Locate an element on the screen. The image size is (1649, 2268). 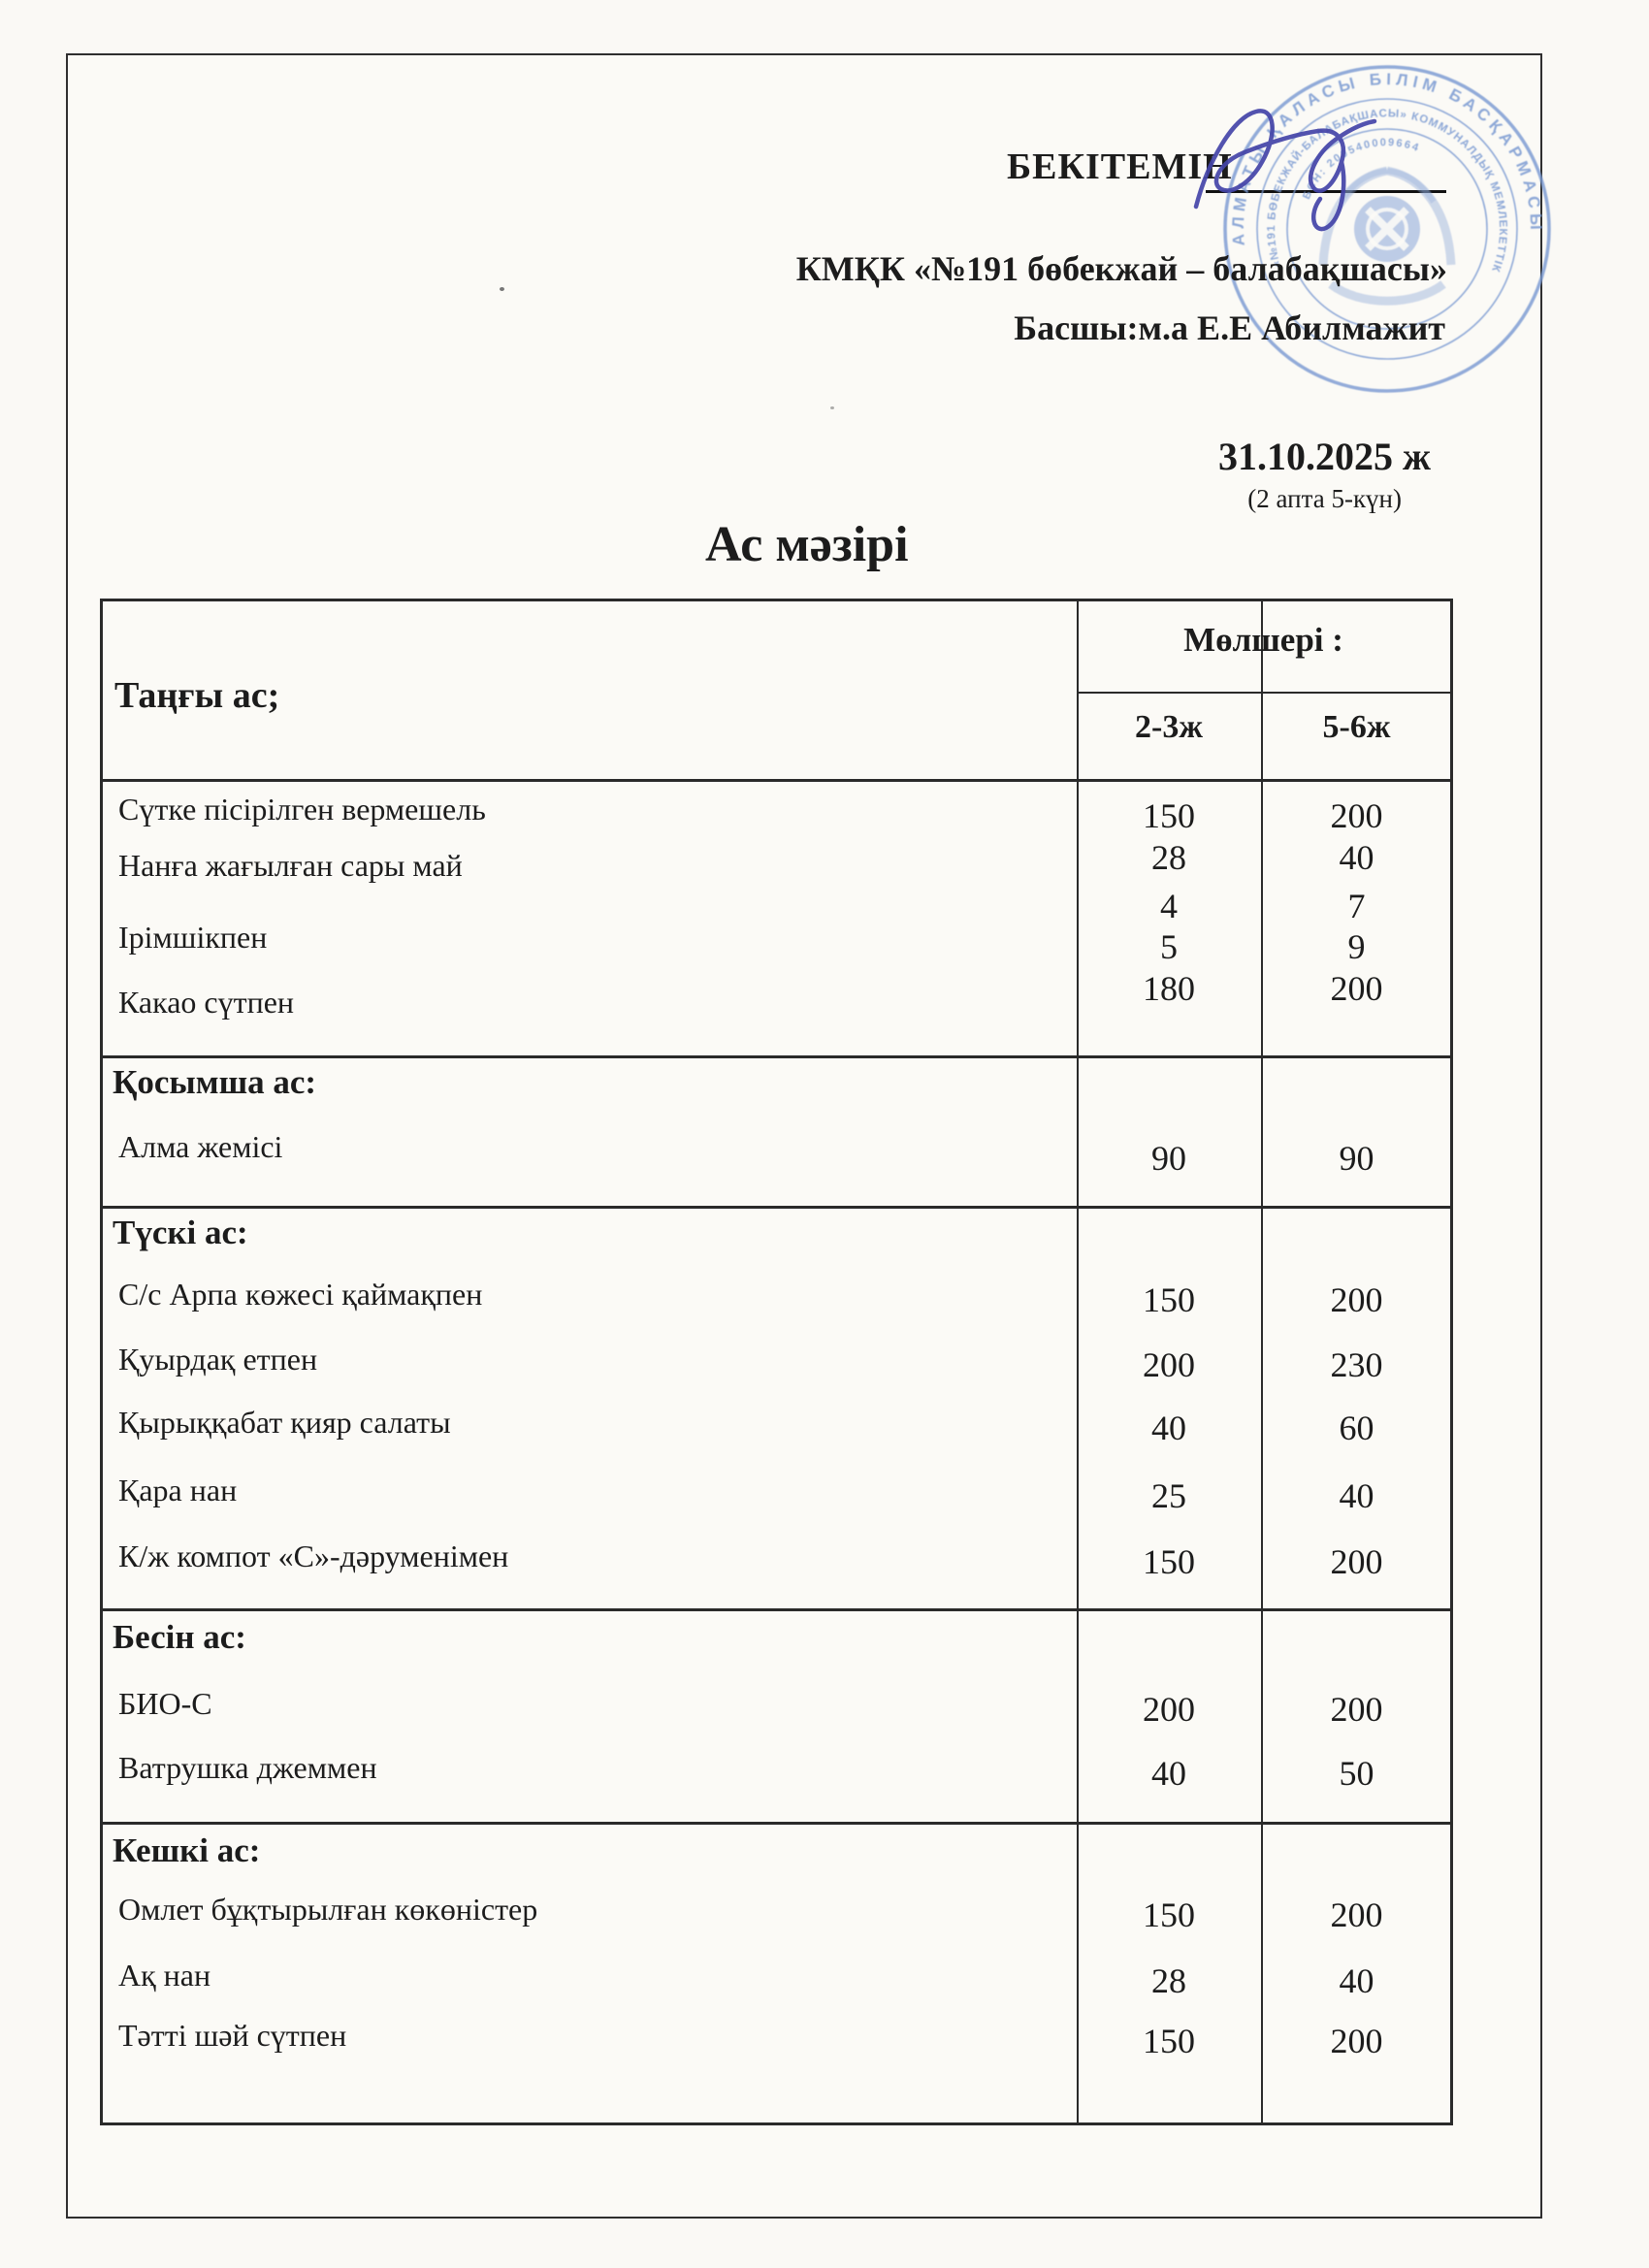
menu-item: Сүтке пісірілген вермешель is located at coordinates (302, 809).